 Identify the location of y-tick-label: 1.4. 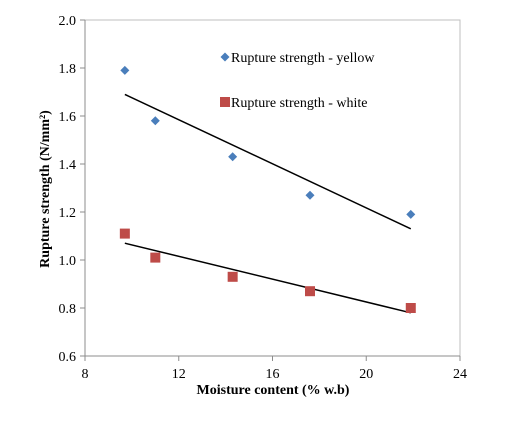
(68, 165).